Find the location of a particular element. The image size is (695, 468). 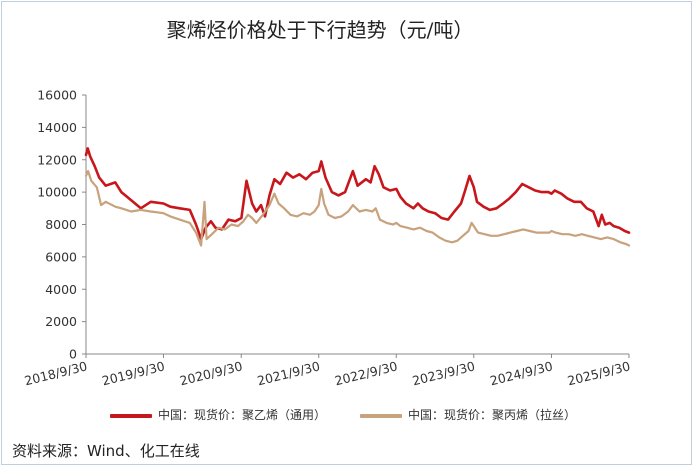

y-tick-label: 12000 is located at coordinates (57, 159).